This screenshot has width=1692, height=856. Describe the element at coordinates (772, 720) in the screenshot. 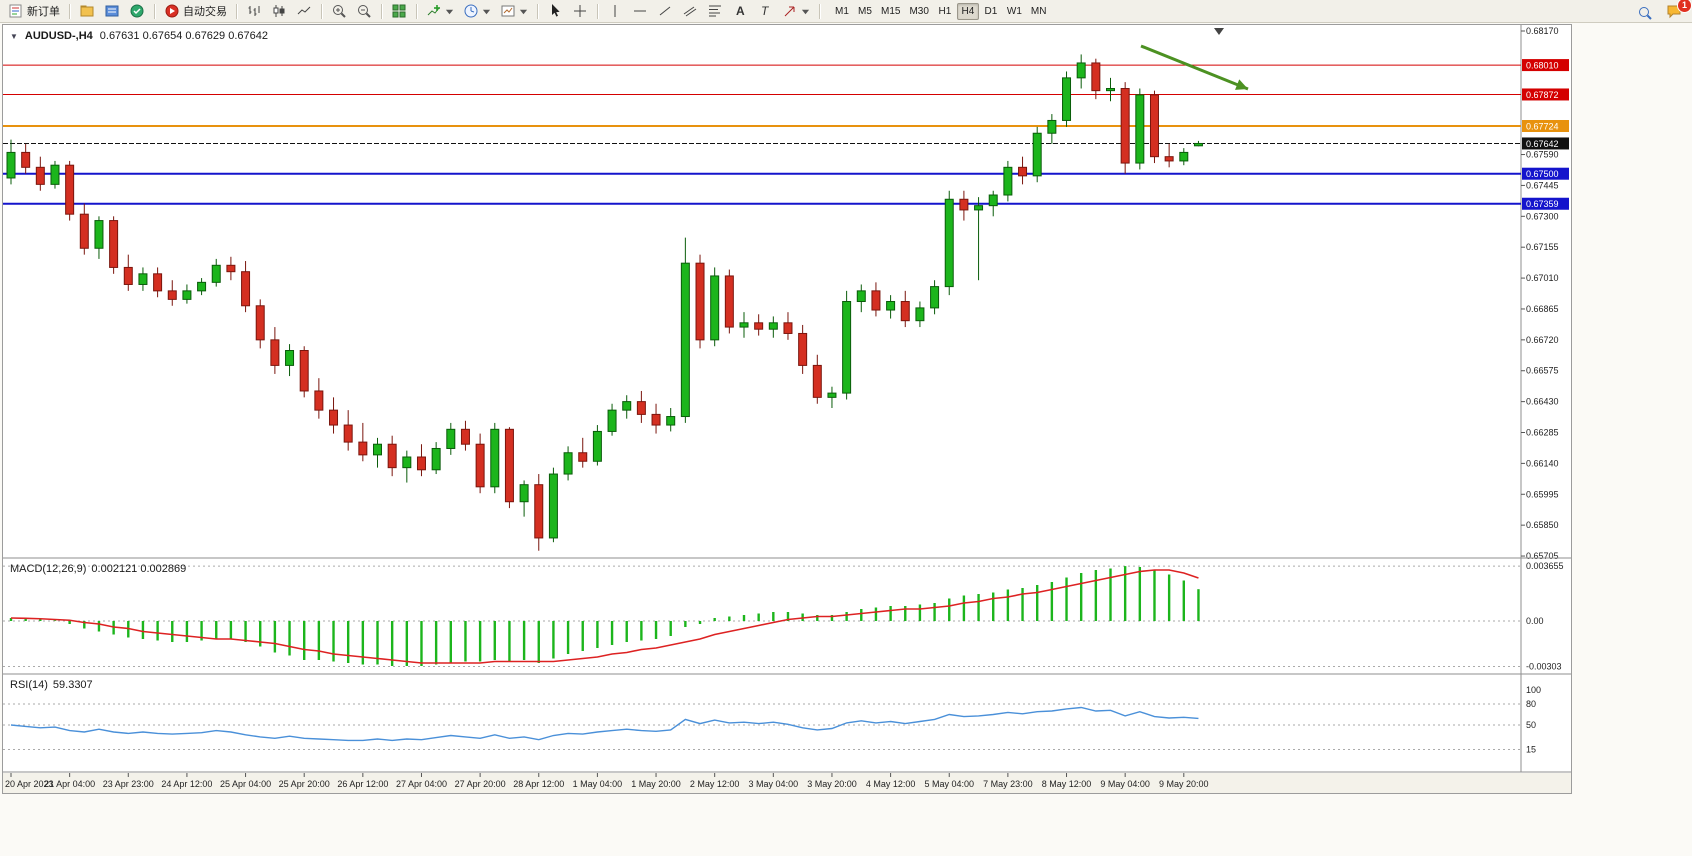

I see `rsi-pane: 100 80 50 15` at that location.